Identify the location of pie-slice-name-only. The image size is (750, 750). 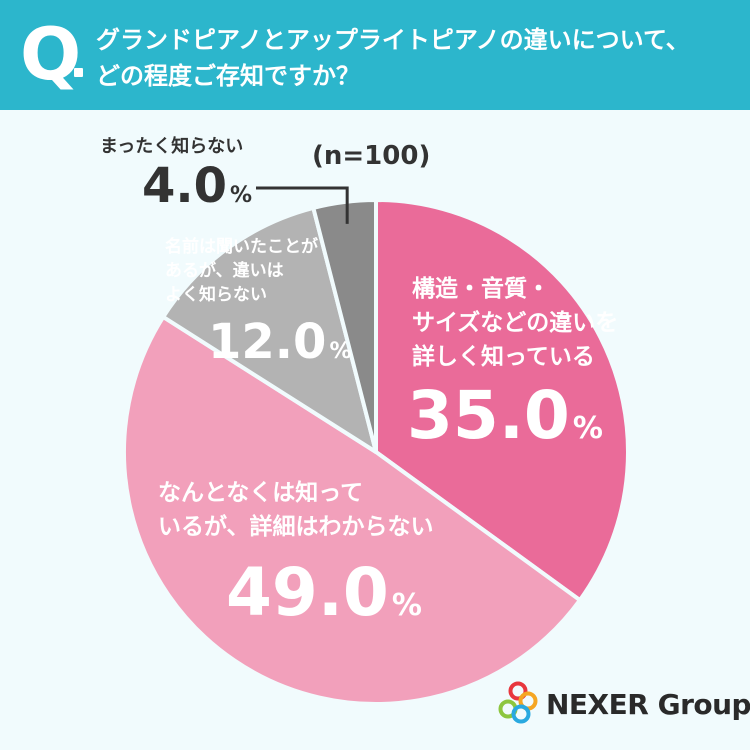
(269, 329).